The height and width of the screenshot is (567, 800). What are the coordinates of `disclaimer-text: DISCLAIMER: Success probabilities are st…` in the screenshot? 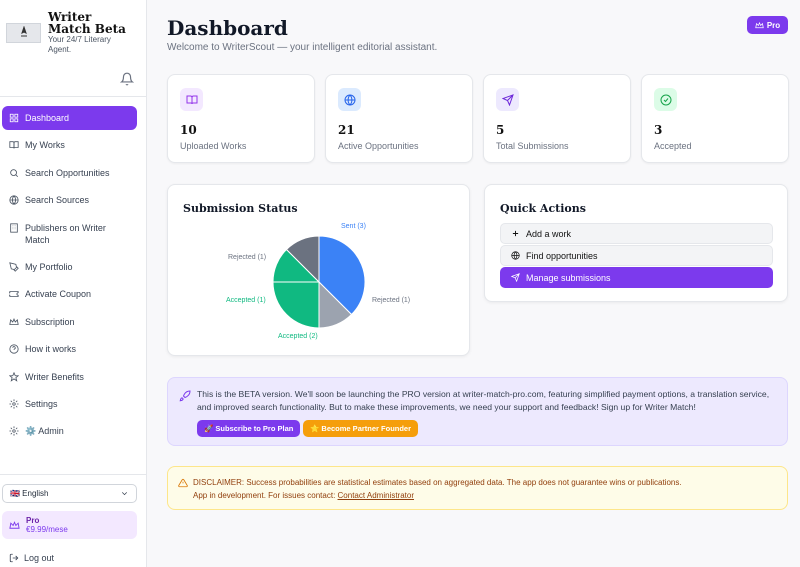 It's located at (437, 482).